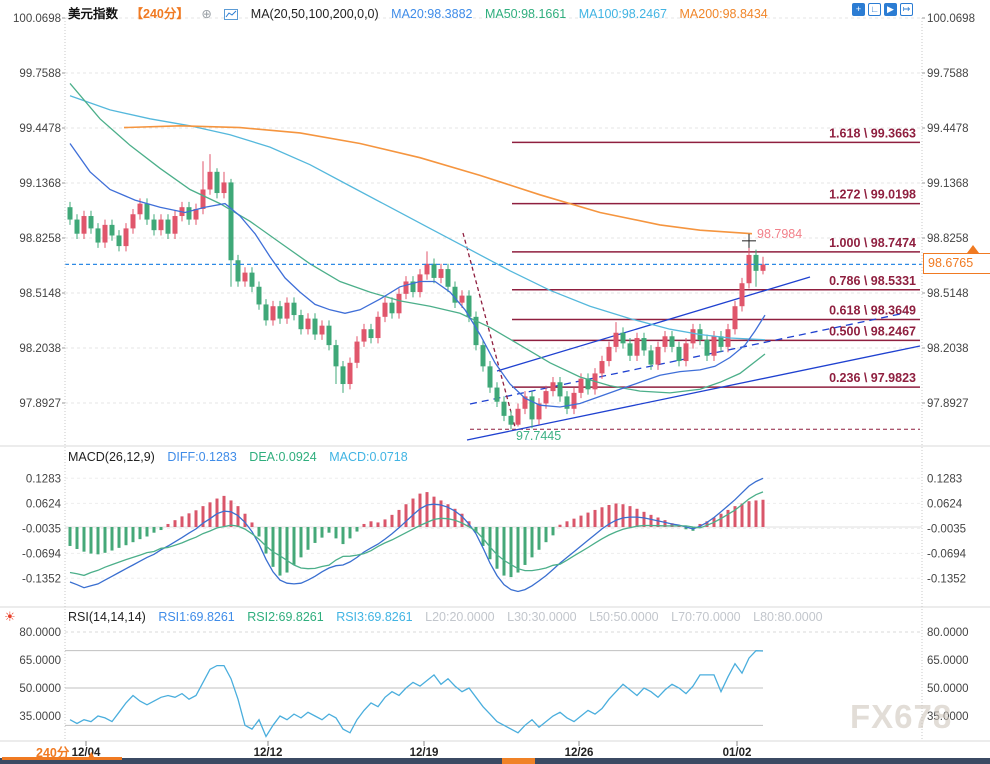  What do you see at coordinates (579, 753) in the screenshot?
I see `axis-label: 12/26` at bounding box center [579, 753].